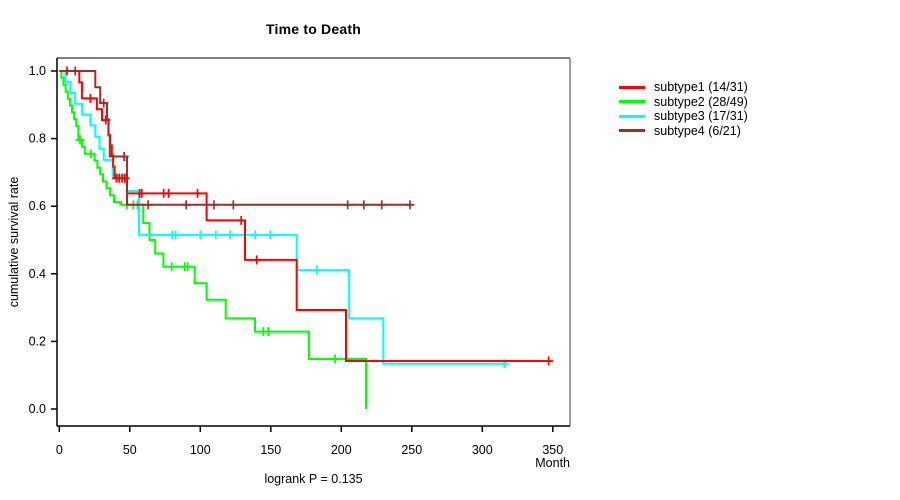 This screenshot has width=900, height=500. I want to click on legend-label-subtype1: subtype1 (14/31), so click(701, 87).